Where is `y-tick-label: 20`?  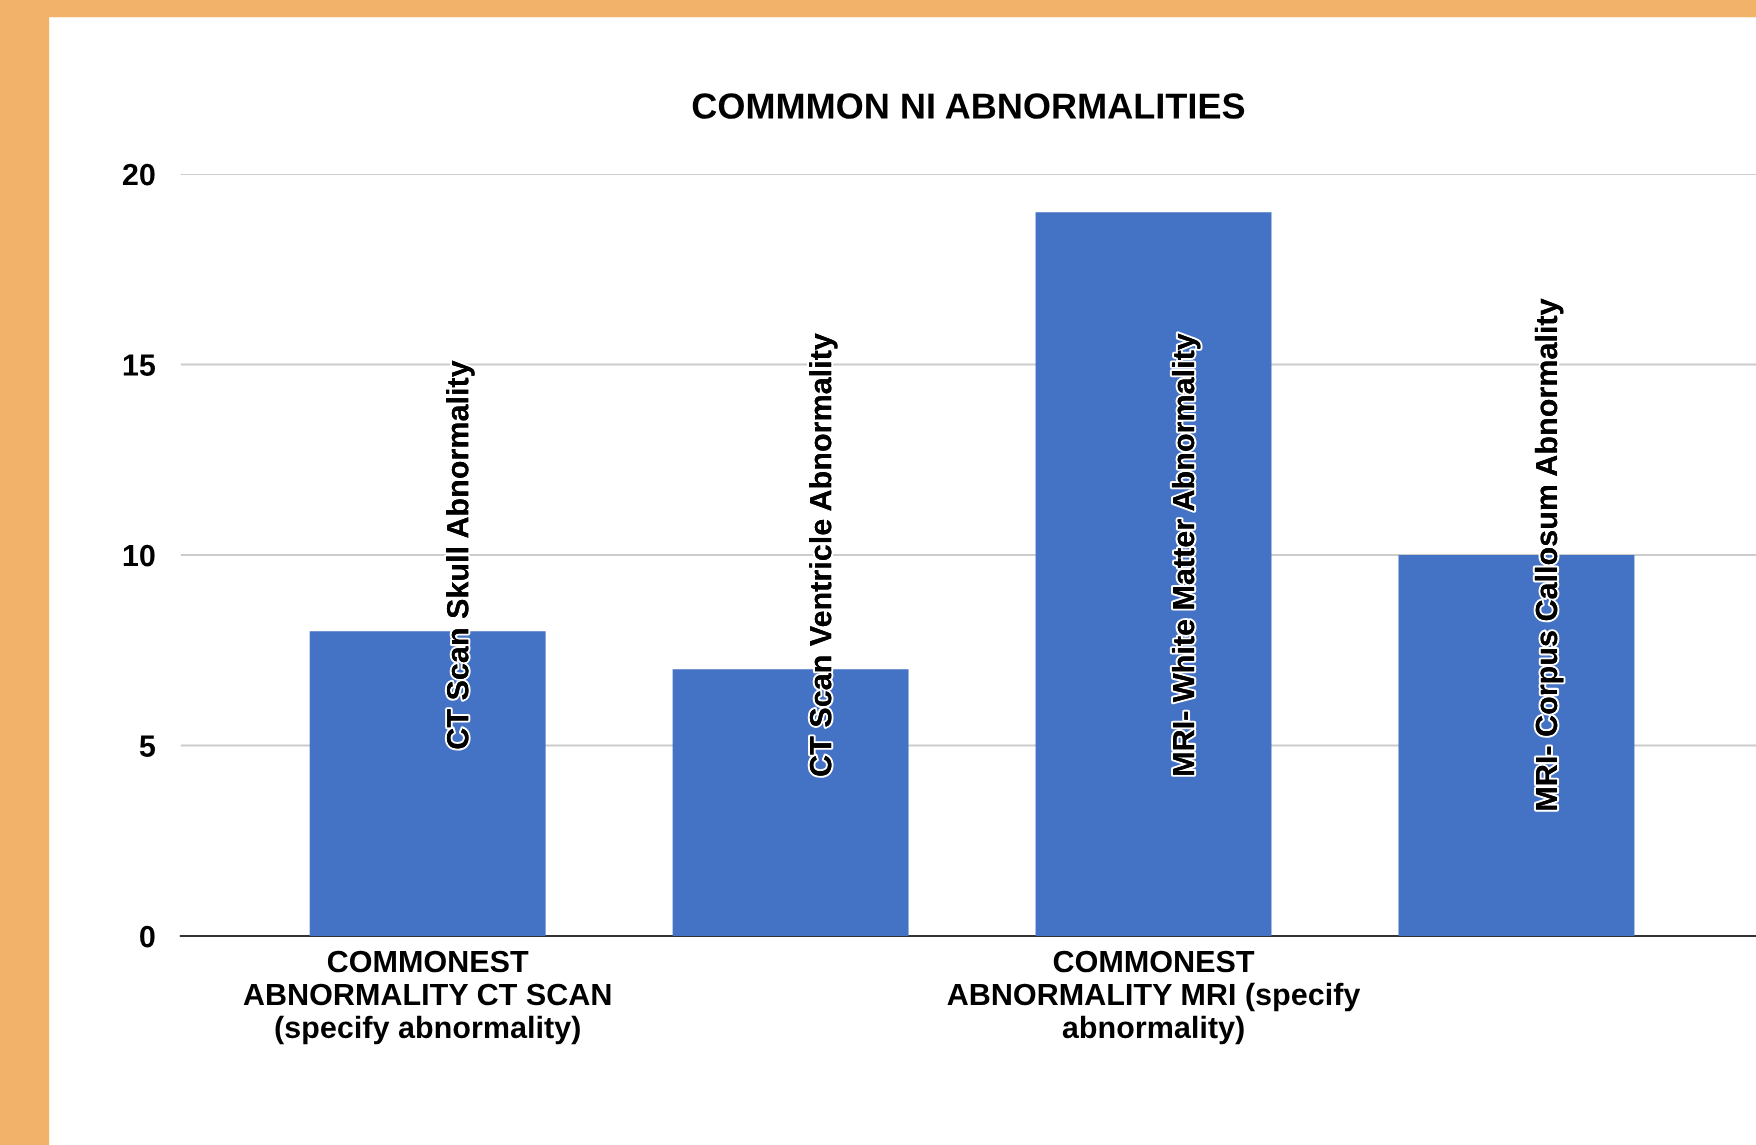
y-tick-label: 20 is located at coordinates (138, 174).